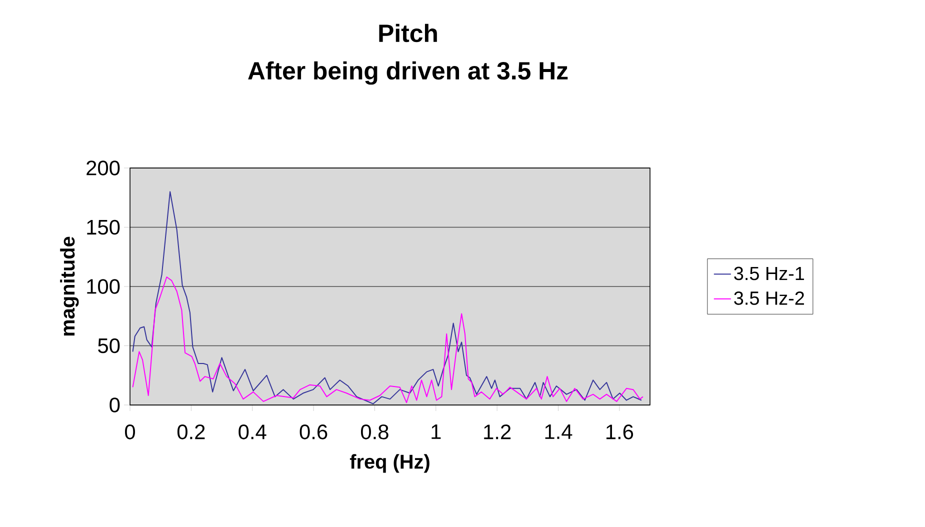  I want to click on x-tick-label: 1, so click(436, 431).